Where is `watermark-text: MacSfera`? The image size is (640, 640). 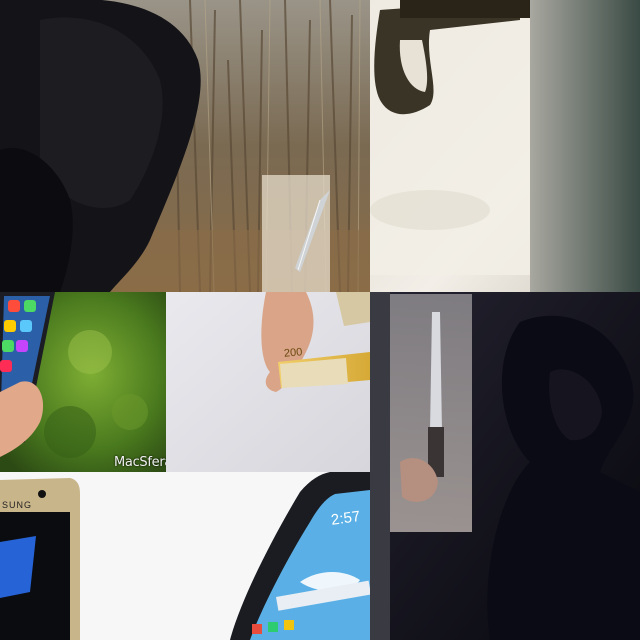
watermark-text: MacSfera is located at coordinates (140, 462).